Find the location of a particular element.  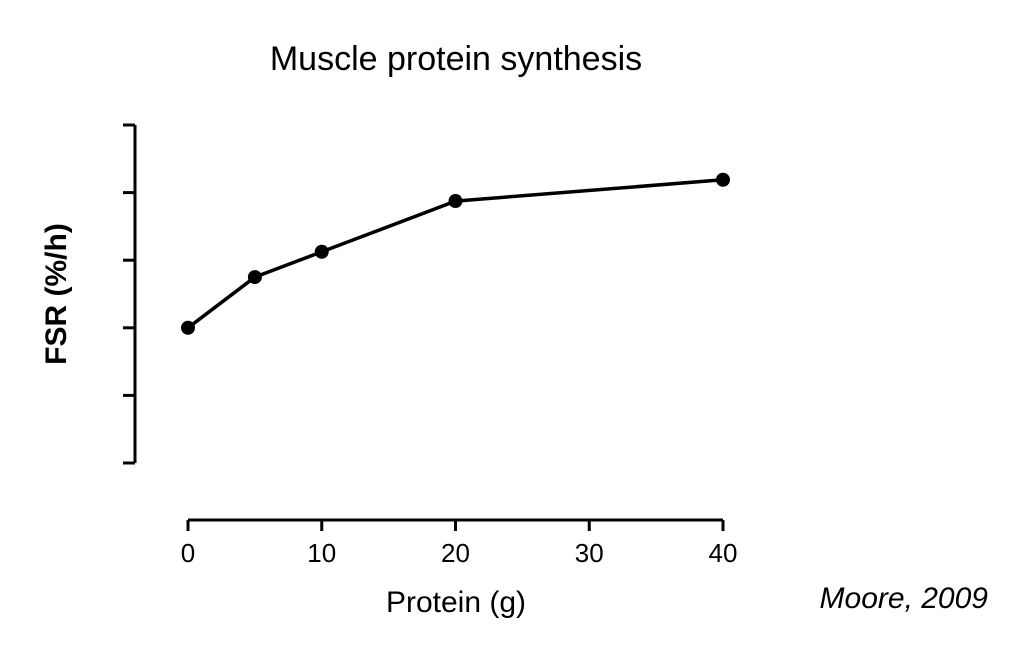

x-tick-label-2: 20 is located at coordinates (455, 553).